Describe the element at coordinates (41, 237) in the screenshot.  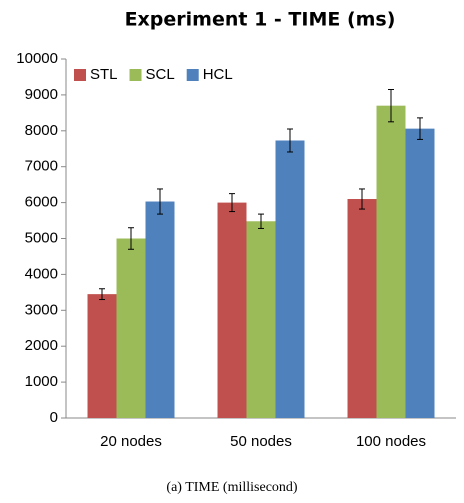
I see `y-tick-label: 5000` at that location.